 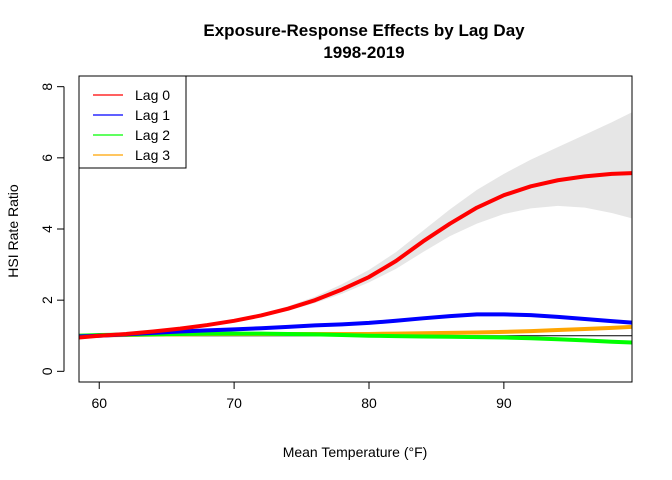 I want to click on legend: Lag 0 Lag 1 Lag 2 Lag 3, so click(x=132, y=122).